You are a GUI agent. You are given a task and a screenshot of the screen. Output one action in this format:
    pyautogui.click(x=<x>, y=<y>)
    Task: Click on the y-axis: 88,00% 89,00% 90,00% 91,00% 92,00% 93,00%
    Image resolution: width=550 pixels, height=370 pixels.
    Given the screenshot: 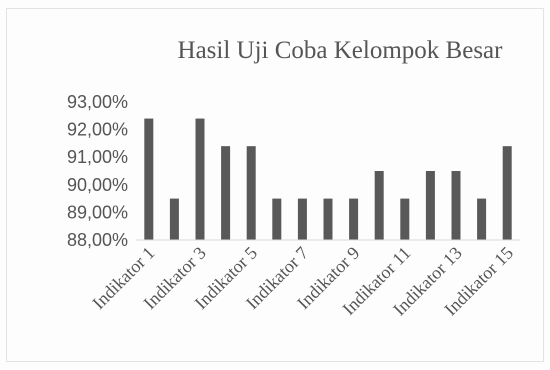 What is the action you would take?
    pyautogui.click(x=97, y=171)
    